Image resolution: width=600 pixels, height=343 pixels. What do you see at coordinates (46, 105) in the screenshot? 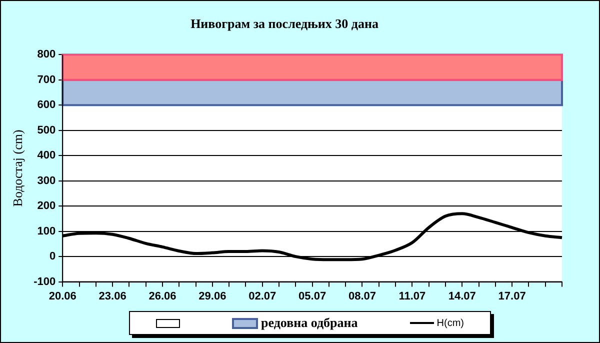
I see `y-tick-label: 600` at bounding box center [46, 105].